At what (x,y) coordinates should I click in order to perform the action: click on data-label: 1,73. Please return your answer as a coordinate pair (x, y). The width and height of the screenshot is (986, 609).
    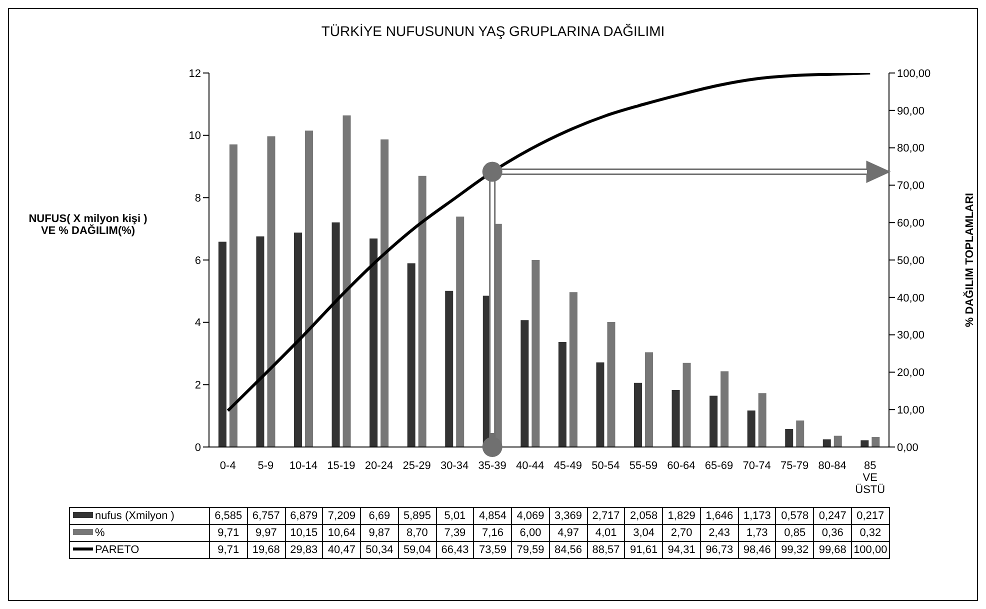
    Looking at the image, I should click on (757, 533).